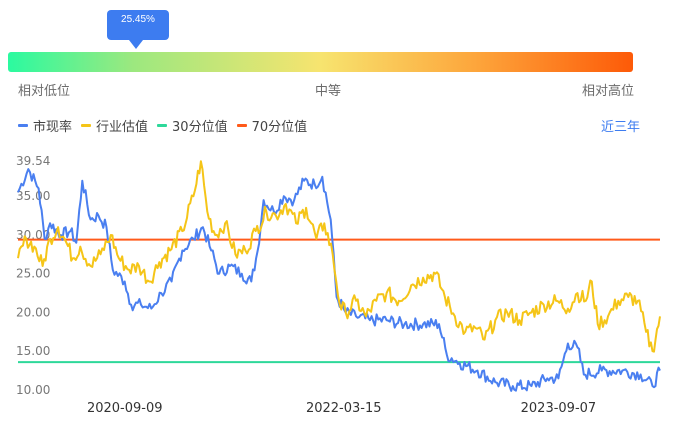  Describe the element at coordinates (162, 125) in the screenshot. I see `legend-swatch-p30` at that location.